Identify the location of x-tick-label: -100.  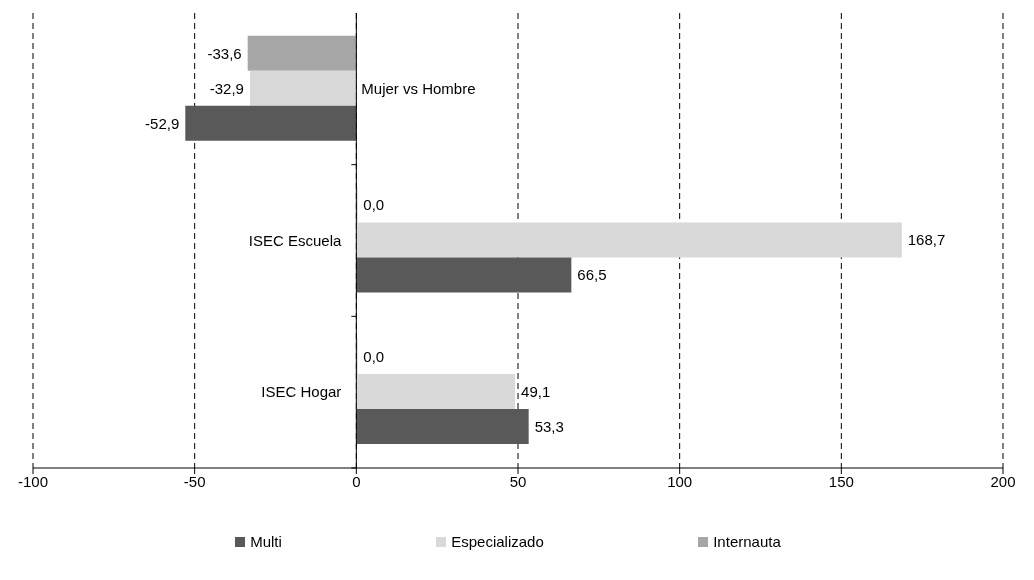
(33, 481).